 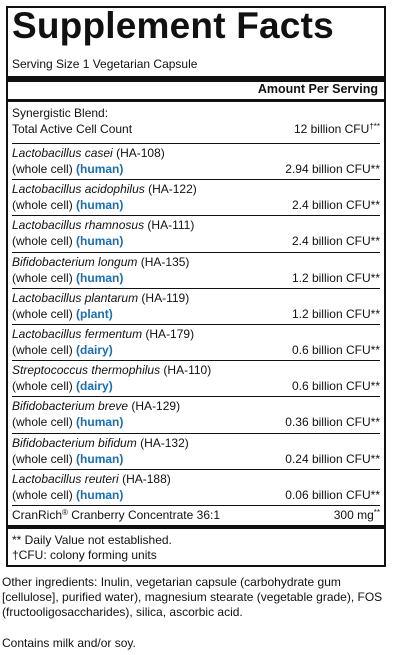 I want to click on ingredient-strain: (HA-179), so click(x=168, y=334).